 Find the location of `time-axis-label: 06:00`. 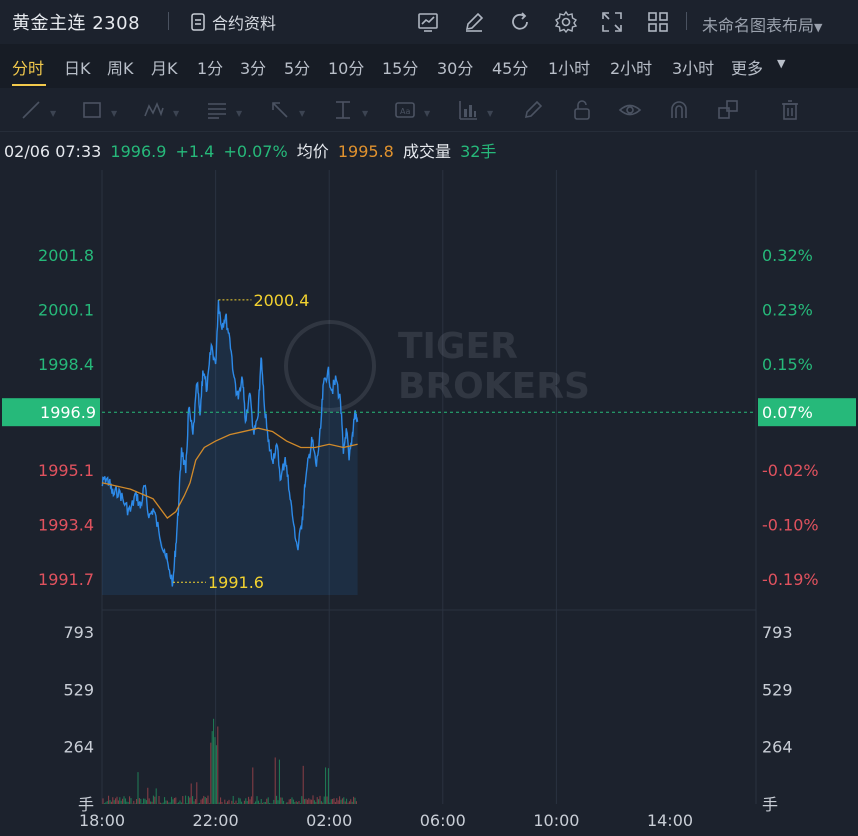

time-axis-label: 06:00 is located at coordinates (443, 820).